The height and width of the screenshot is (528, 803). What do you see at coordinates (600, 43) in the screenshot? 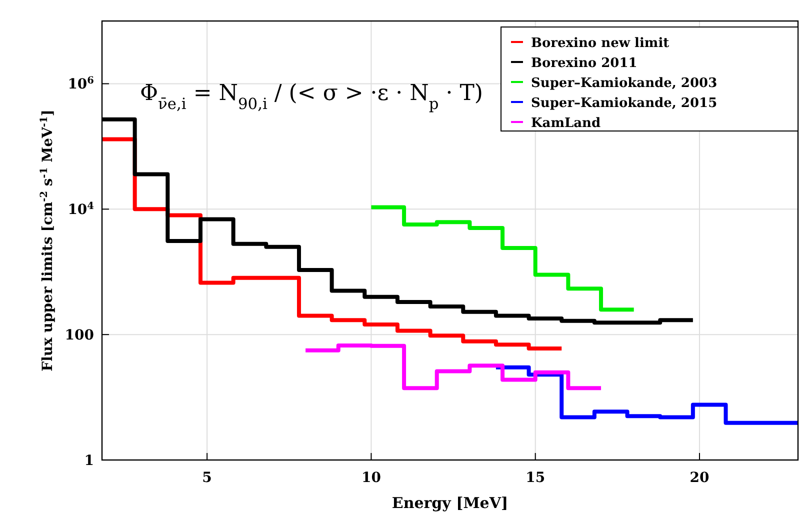
I see `legend-label: Borexino new limit` at bounding box center [600, 43].